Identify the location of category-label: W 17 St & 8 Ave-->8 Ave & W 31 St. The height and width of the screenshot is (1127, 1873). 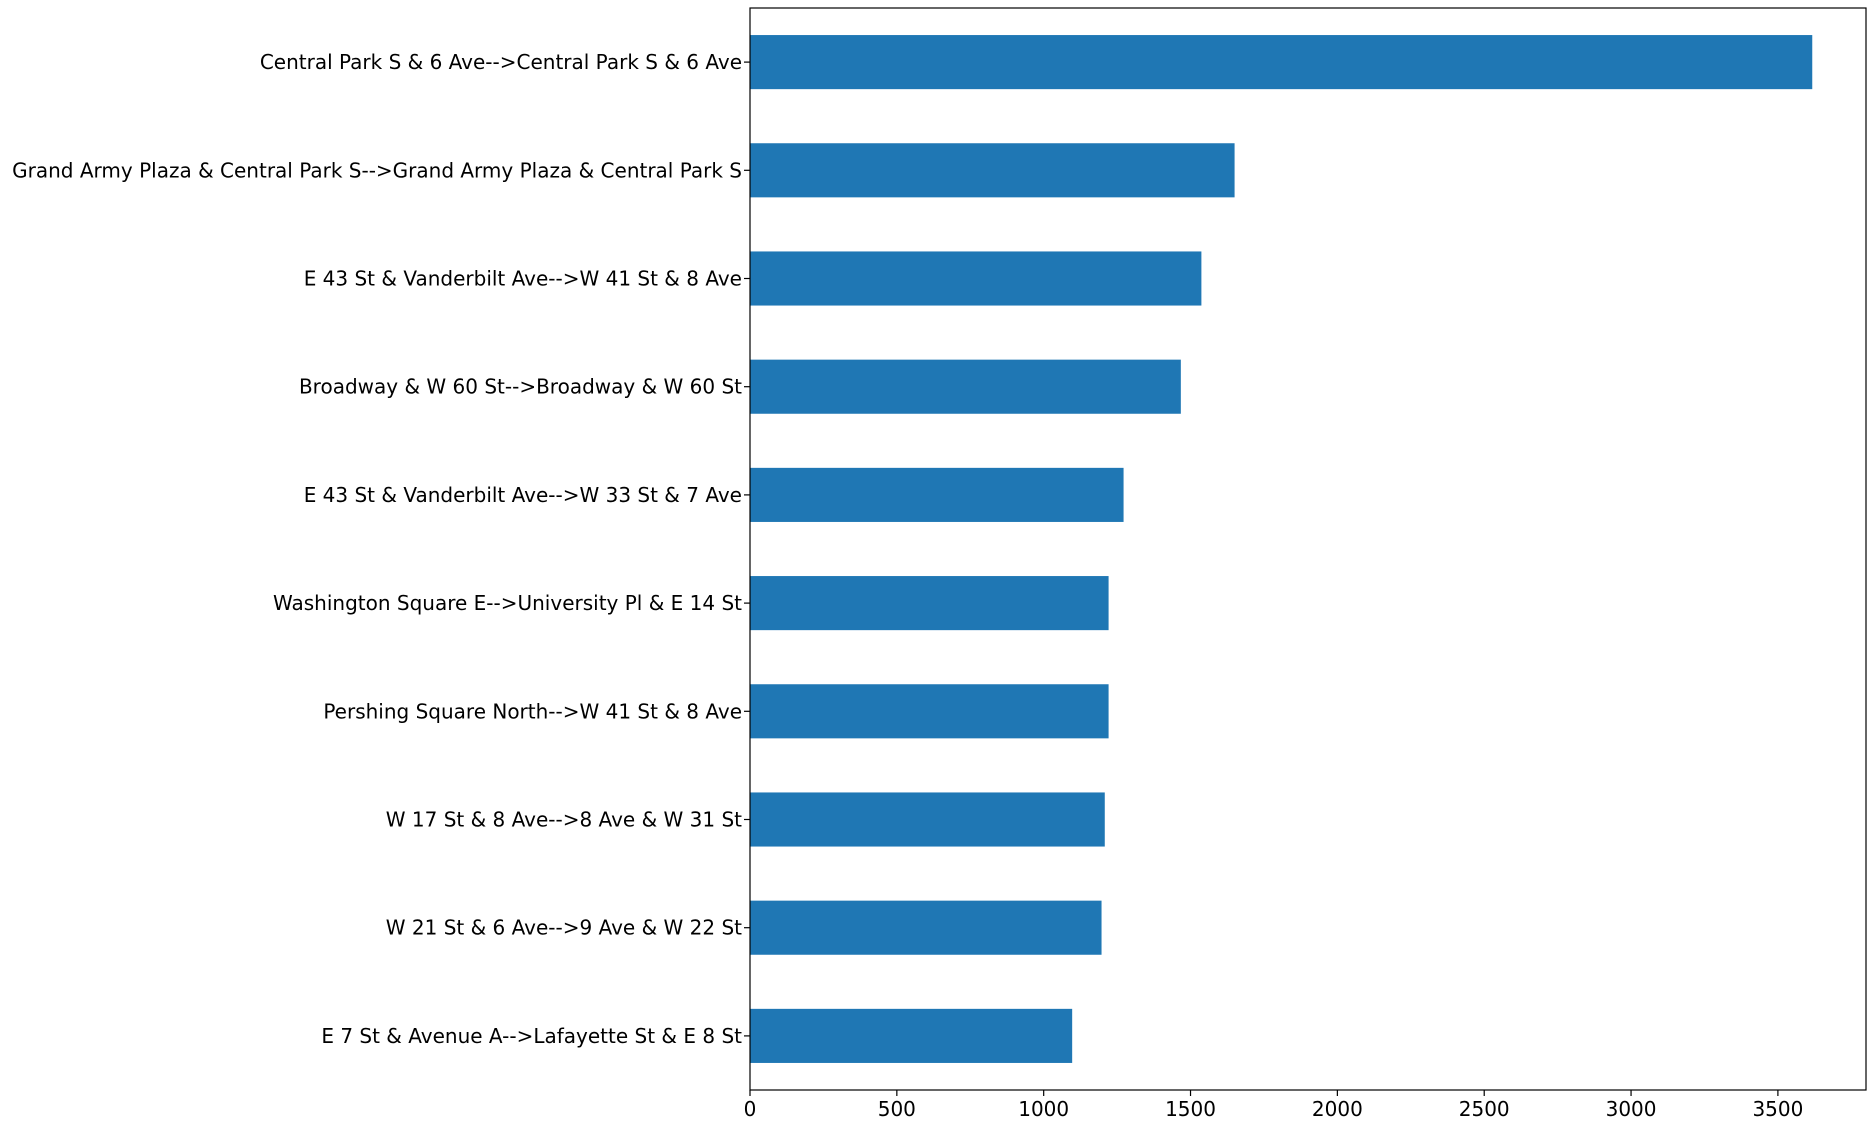
(564, 820).